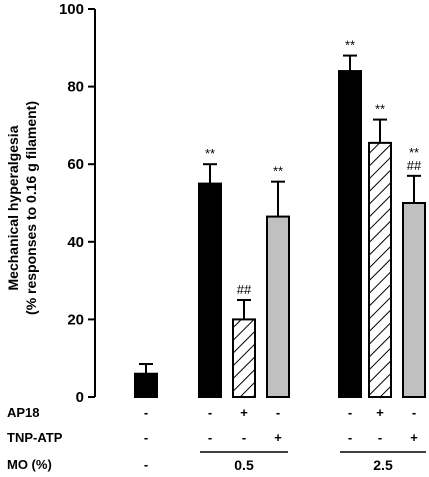 The width and height of the screenshot is (429, 477). What do you see at coordinates (13, 207) in the screenshot?
I see `y-axis-label-line1: Mechanical hyperalgesia` at bounding box center [13, 207].